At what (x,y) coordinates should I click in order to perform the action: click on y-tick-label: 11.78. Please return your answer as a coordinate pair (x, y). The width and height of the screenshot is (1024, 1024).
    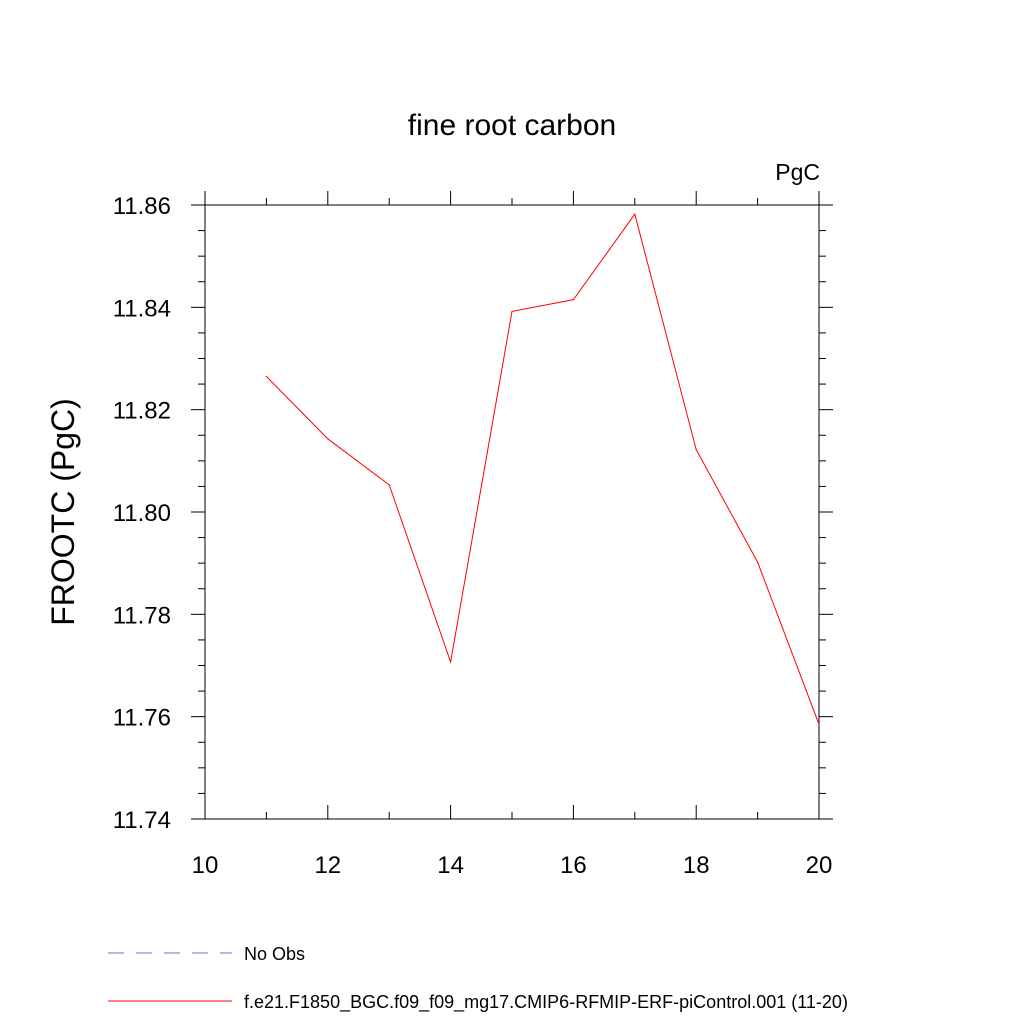
    Looking at the image, I should click on (142, 615).